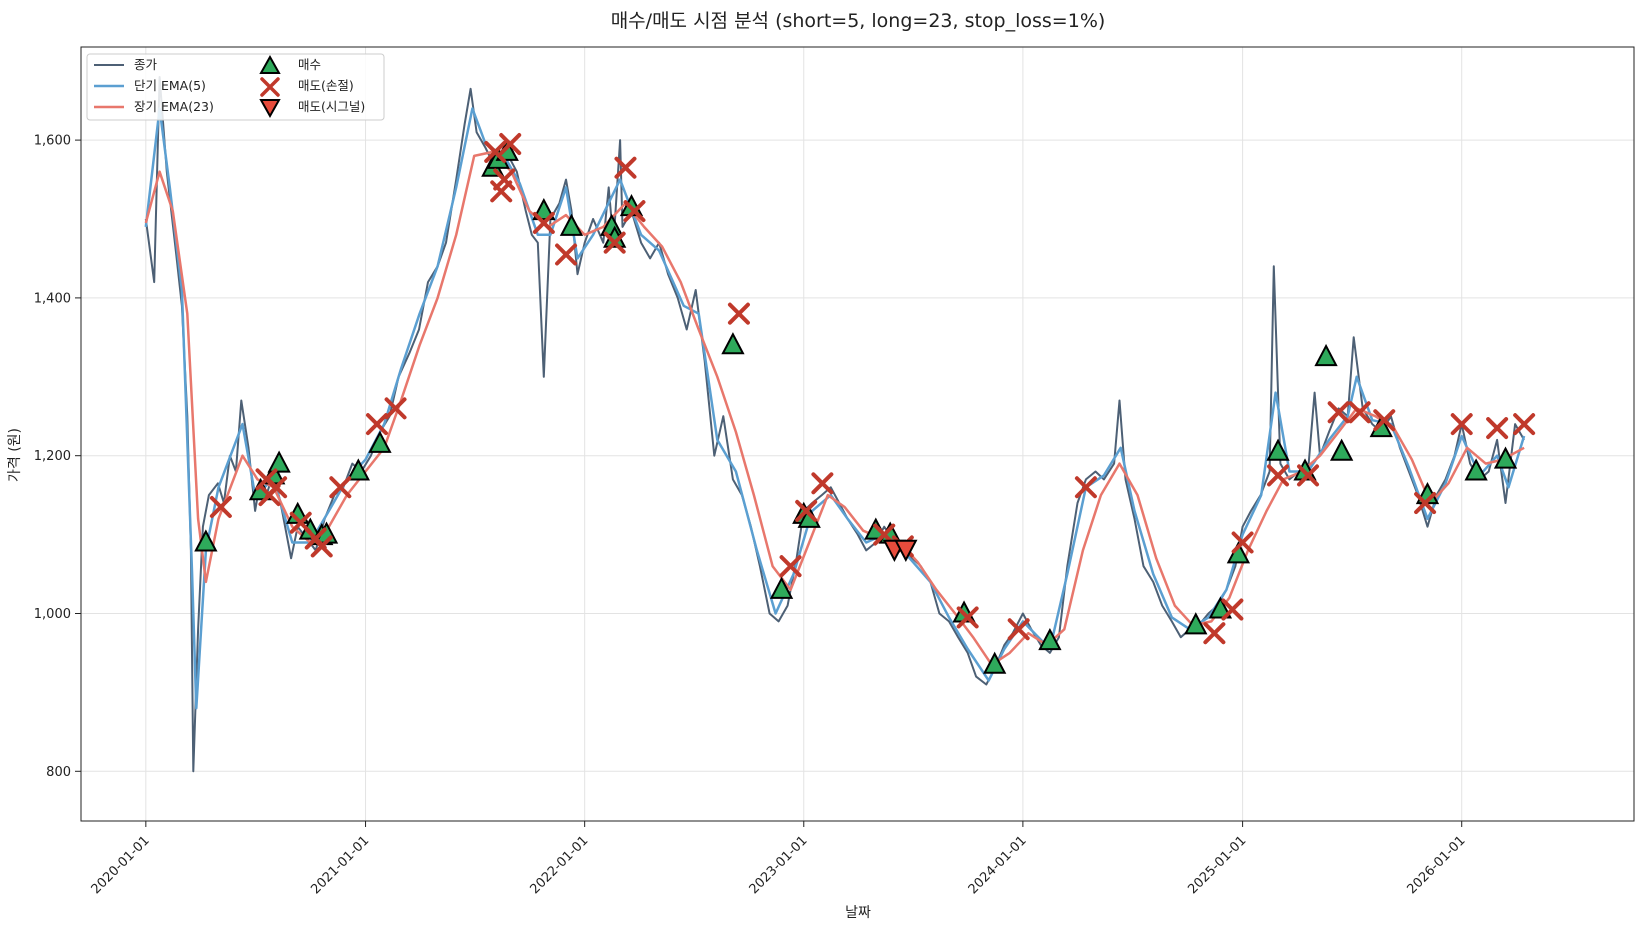 This screenshot has width=1641, height=930. What do you see at coordinates (52, 614) in the screenshot?
I see `y-tick-label: 1,000` at bounding box center [52, 614].